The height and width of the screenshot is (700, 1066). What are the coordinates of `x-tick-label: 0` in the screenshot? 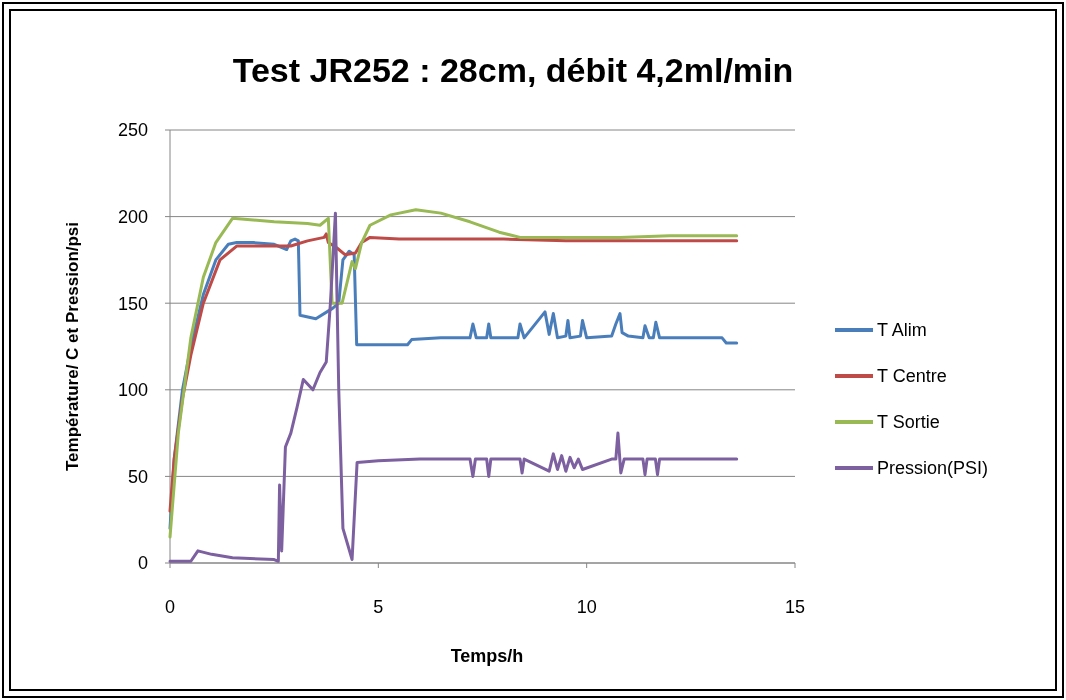 It's located at (170, 607).